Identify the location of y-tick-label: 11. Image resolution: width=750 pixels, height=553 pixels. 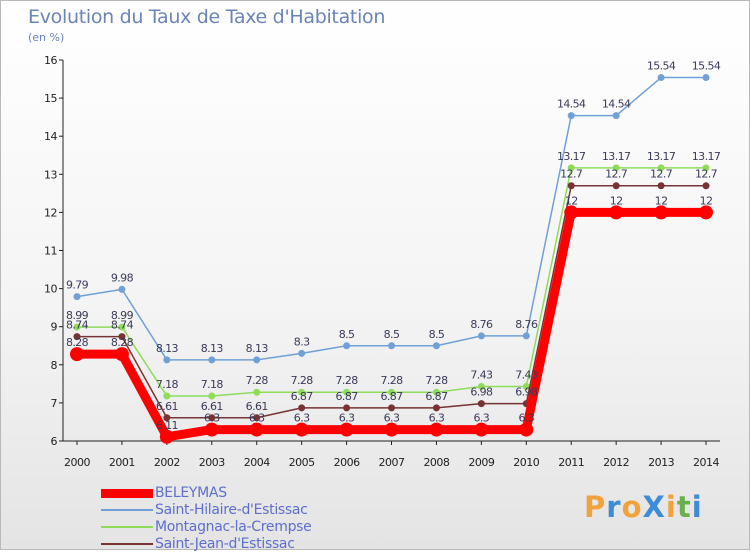
(50, 251).